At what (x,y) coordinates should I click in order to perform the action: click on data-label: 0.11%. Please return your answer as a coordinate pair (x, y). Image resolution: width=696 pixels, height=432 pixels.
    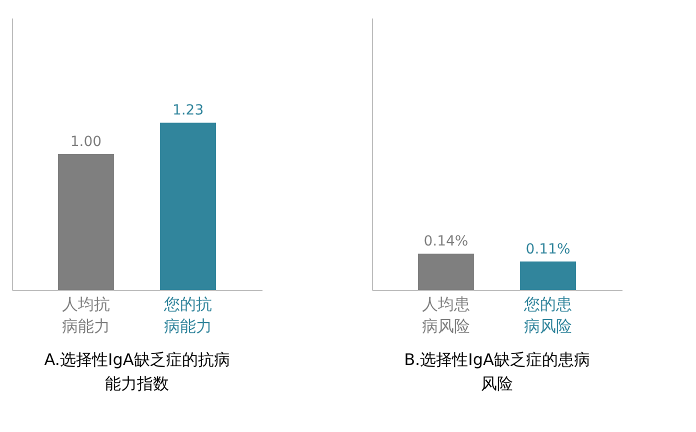
    Looking at the image, I should click on (548, 250).